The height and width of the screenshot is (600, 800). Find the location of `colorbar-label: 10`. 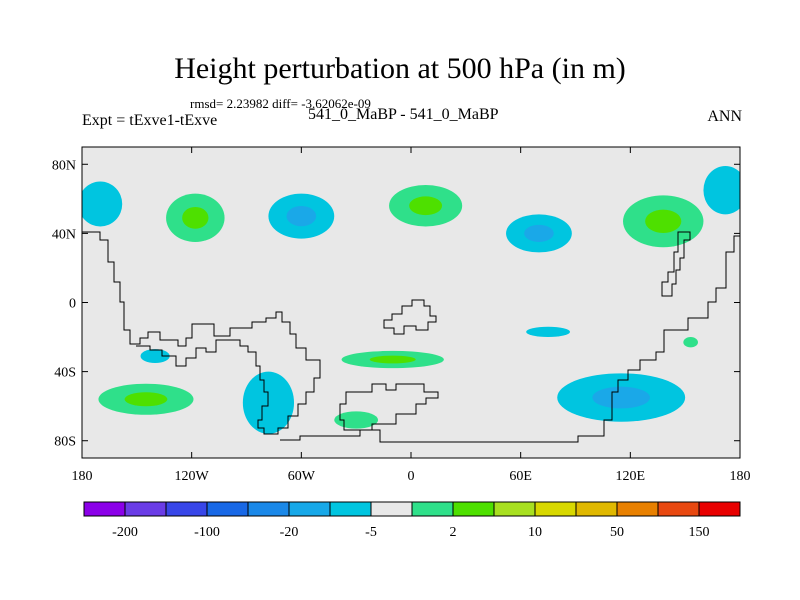

colorbar-label: 10 is located at coordinates (535, 532).